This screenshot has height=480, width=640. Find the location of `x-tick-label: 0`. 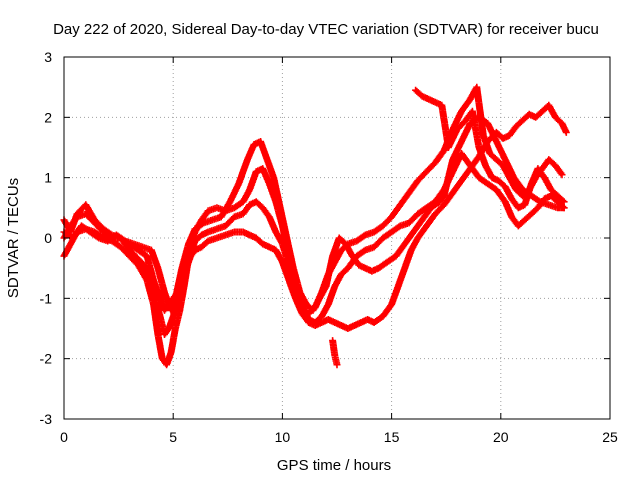

x-tick-label: 0 is located at coordinates (64, 437).